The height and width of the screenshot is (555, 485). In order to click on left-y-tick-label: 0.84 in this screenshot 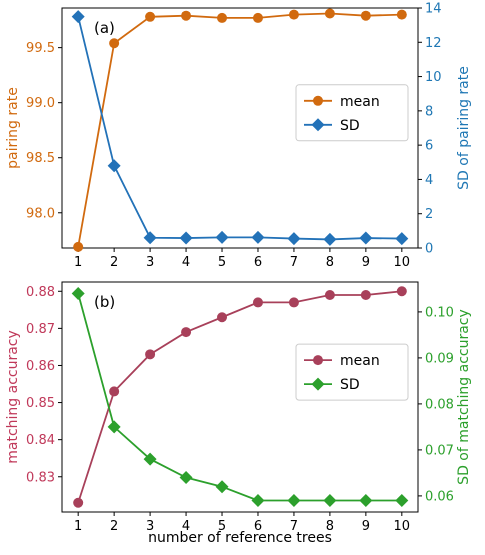, I will do `click(40, 440)`.